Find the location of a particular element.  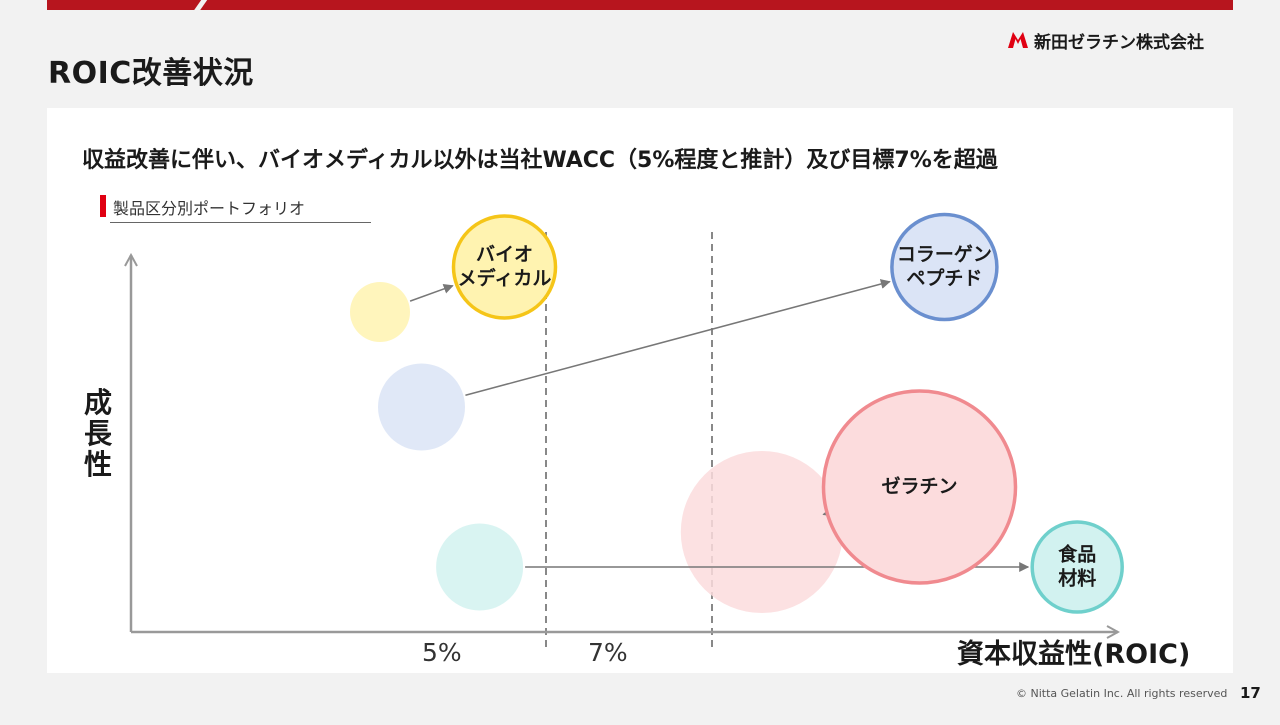

company-logo-icon is located at coordinates (1018, 40).